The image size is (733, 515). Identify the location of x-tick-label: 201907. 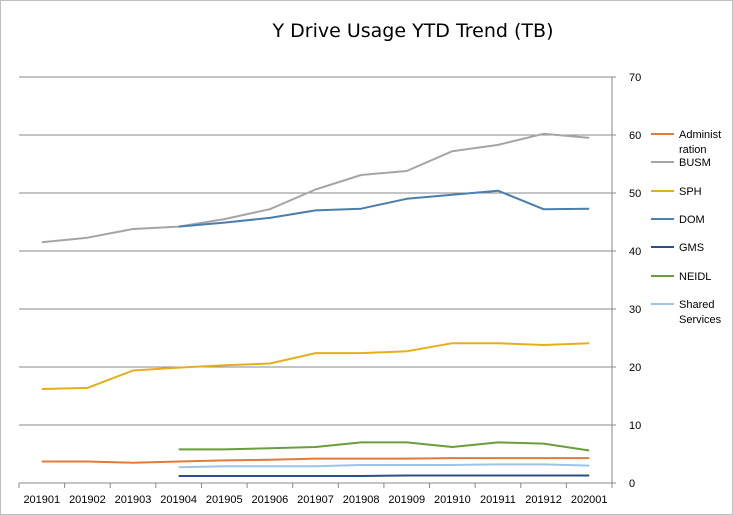
(315, 500).